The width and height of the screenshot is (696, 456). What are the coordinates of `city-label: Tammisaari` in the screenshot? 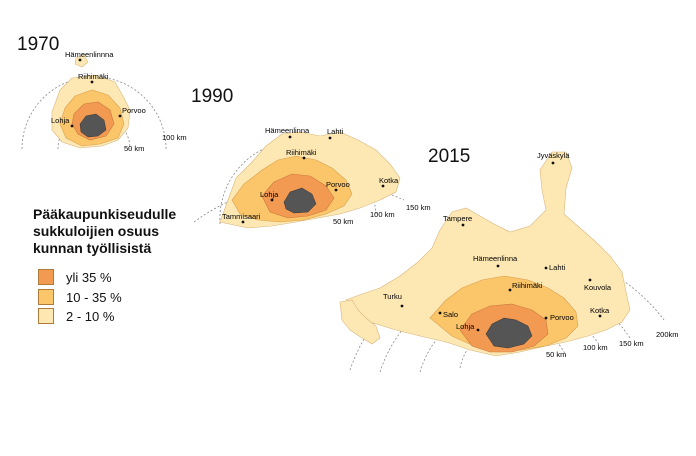 It's located at (241, 216).